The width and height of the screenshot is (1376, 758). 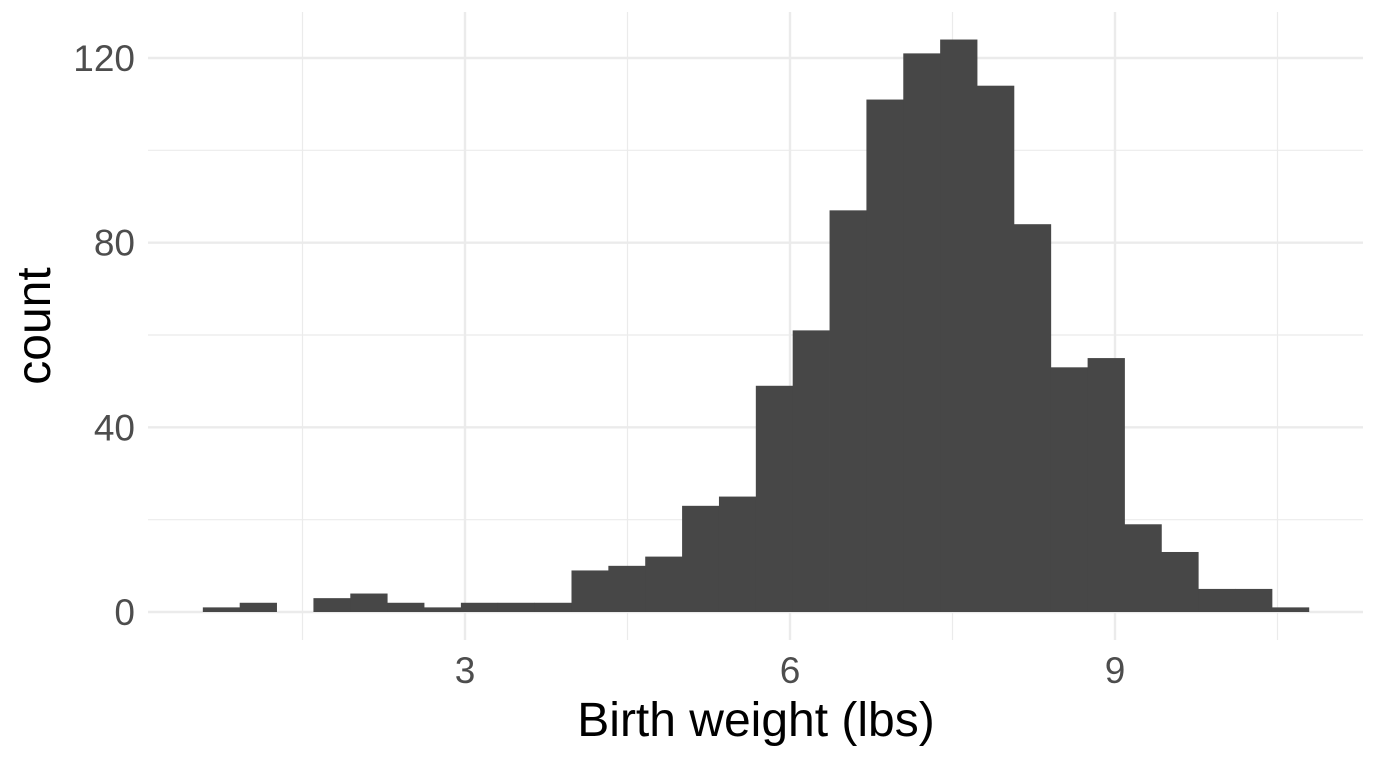 What do you see at coordinates (1115, 670) in the screenshot?
I see `x-tick-label: 9` at bounding box center [1115, 670].